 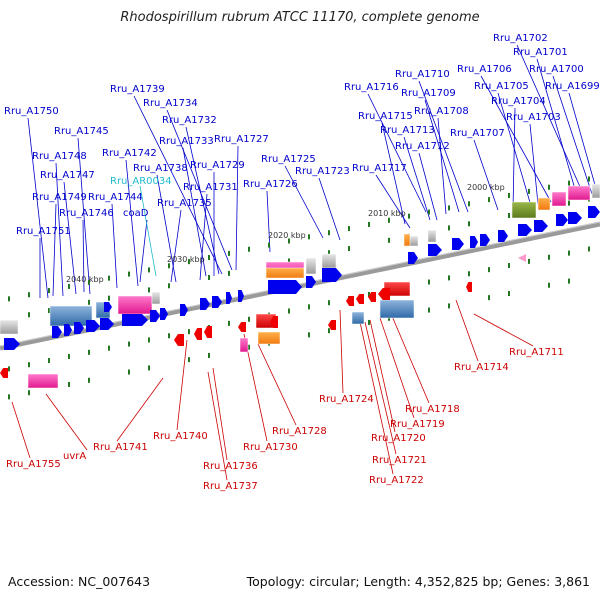 I want to click on gene-label-rru-a1732: Rru_A1732, so click(x=189, y=120).